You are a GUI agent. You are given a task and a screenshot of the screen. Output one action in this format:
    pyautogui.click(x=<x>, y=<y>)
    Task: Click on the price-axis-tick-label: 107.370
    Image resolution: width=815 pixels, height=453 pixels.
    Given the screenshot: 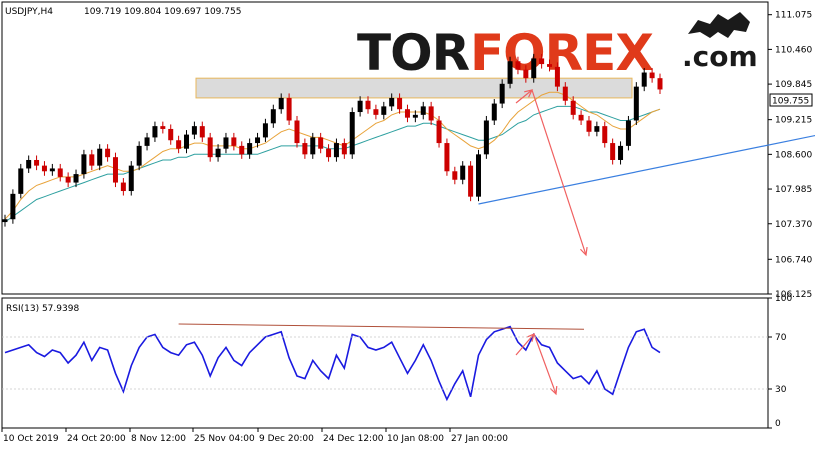 What is the action you would take?
    pyautogui.click(x=793, y=225)
    